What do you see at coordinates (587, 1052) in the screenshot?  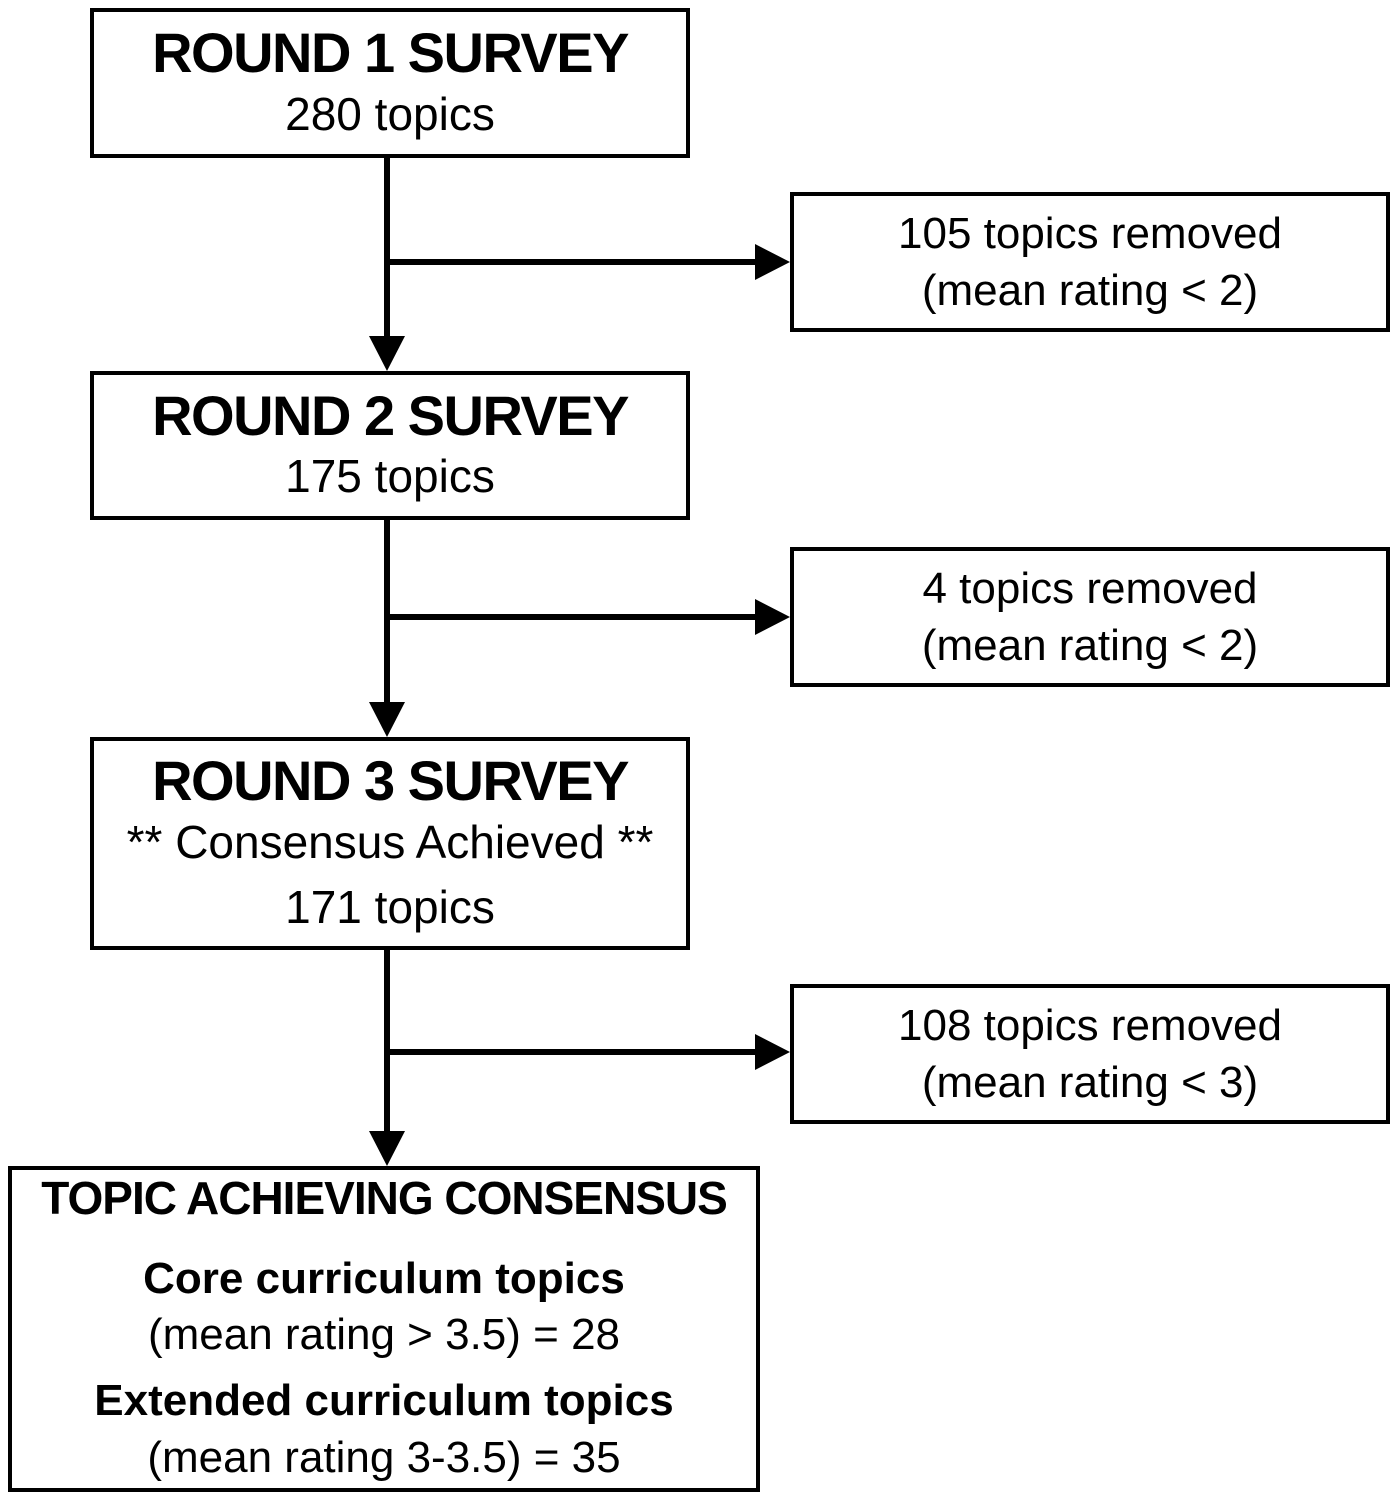 I see `connector-round3-to-removed3` at bounding box center [587, 1052].